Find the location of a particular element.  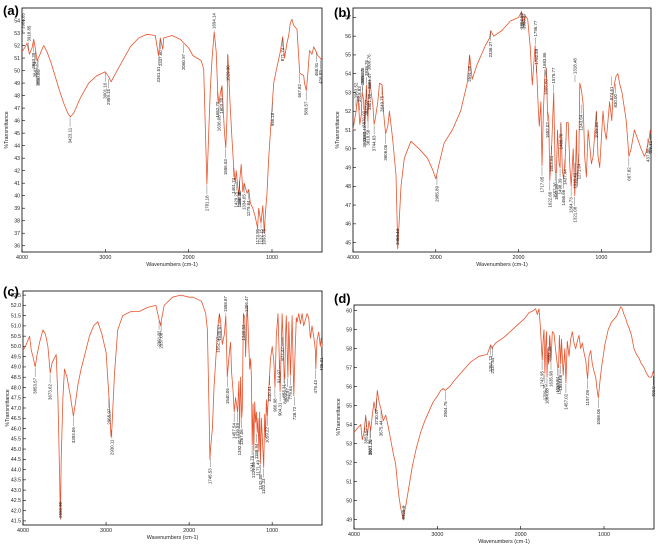

y-tick-label: 54 is located at coordinates (348, 74).